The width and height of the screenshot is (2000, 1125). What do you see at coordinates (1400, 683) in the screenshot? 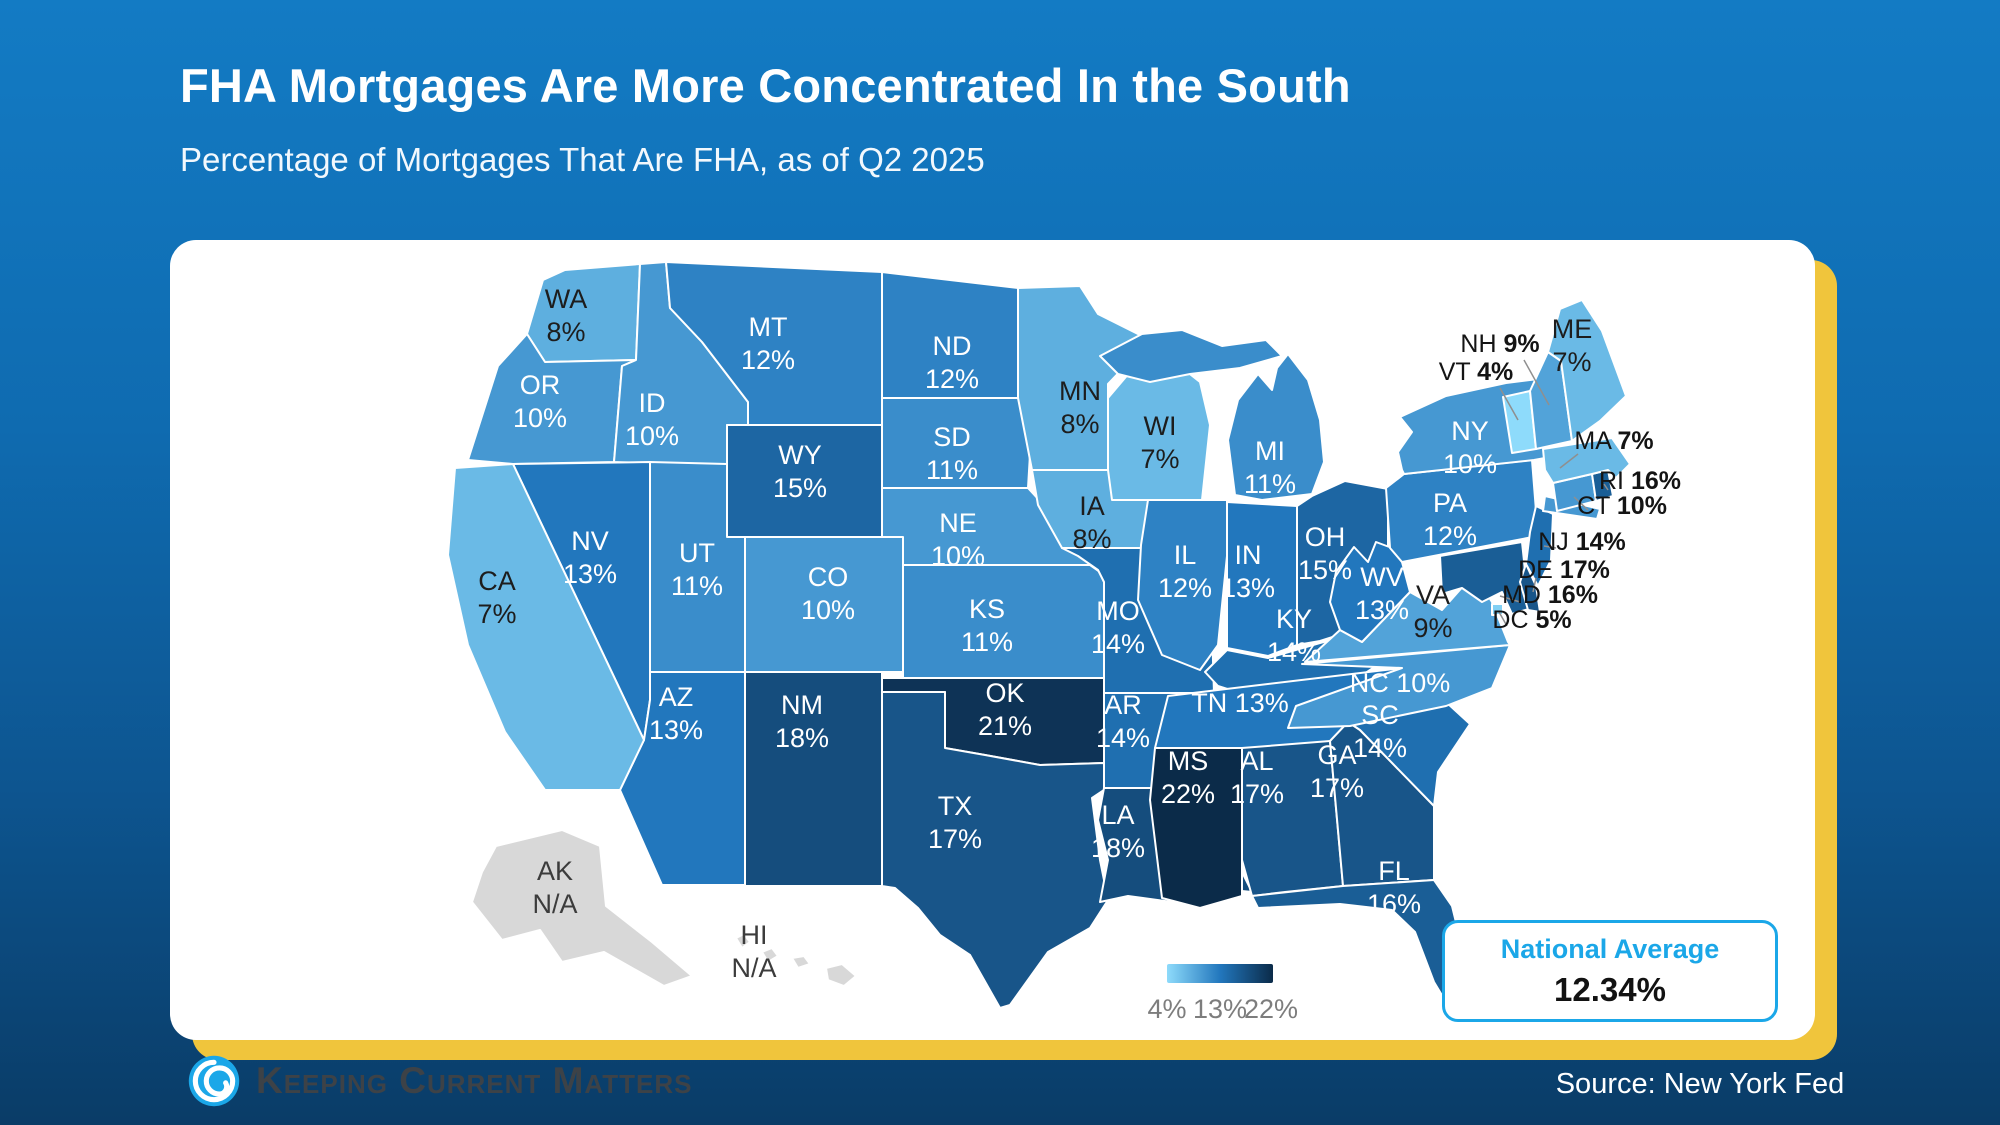
I see `state-label-nc: NC 10%` at bounding box center [1400, 683].